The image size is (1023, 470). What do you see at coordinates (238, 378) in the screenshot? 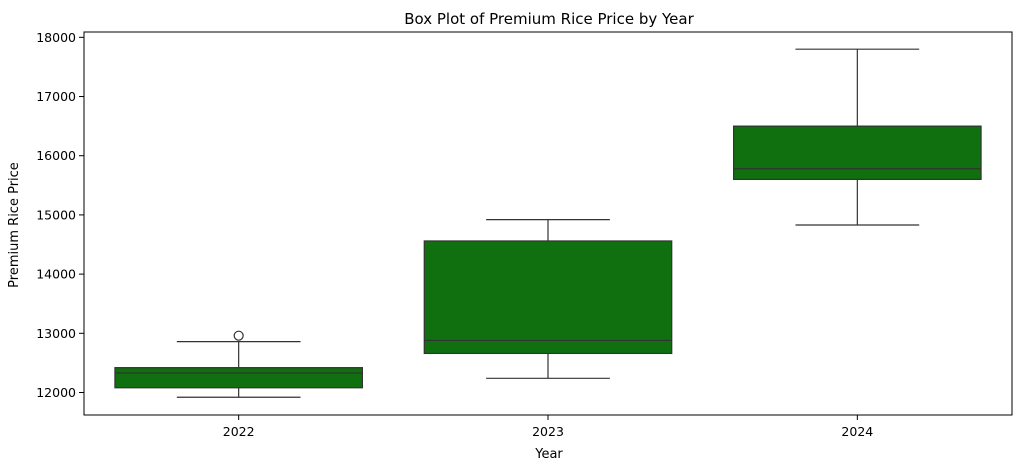
I see `box-2022` at bounding box center [238, 378].